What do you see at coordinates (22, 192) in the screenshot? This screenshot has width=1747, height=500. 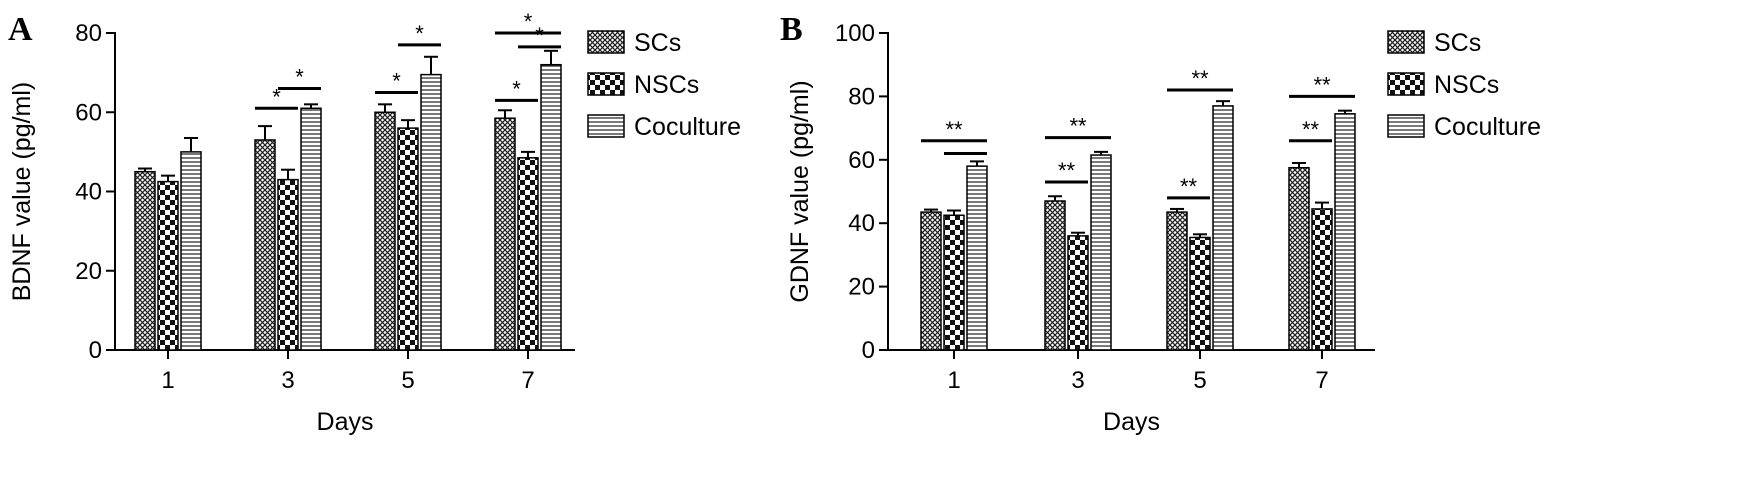 I see `y-axis-title: BDNF value (pg/ml)` at bounding box center [22, 192].